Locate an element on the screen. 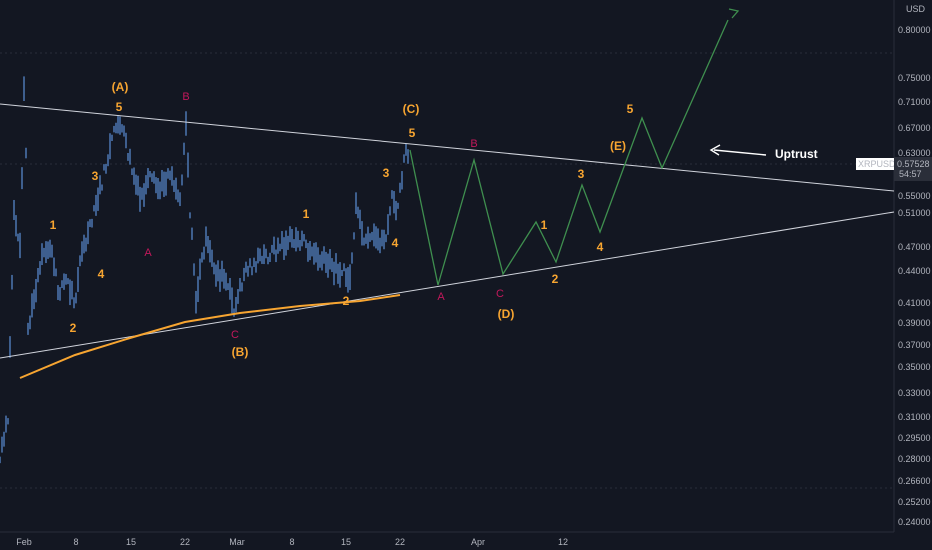 The width and height of the screenshot is (932, 550). wave-label: (E) is located at coordinates (618, 146).